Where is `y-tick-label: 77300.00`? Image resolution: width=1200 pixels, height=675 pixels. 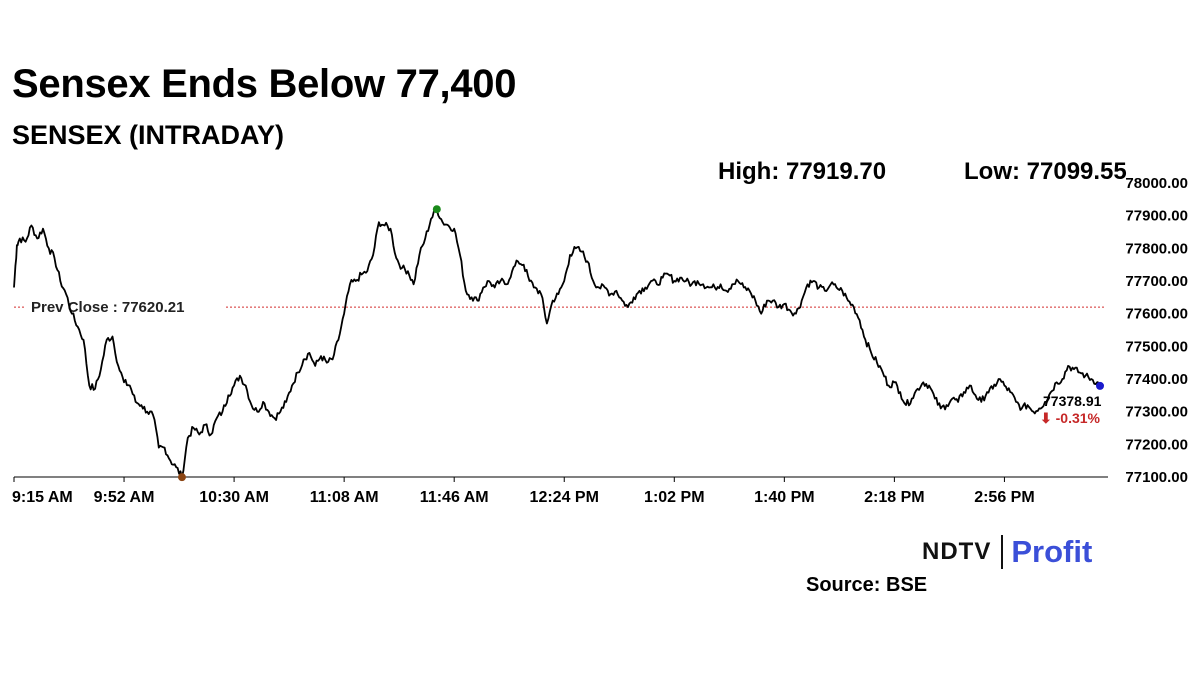
y-tick-label: 77300.00 is located at coordinates (1156, 412).